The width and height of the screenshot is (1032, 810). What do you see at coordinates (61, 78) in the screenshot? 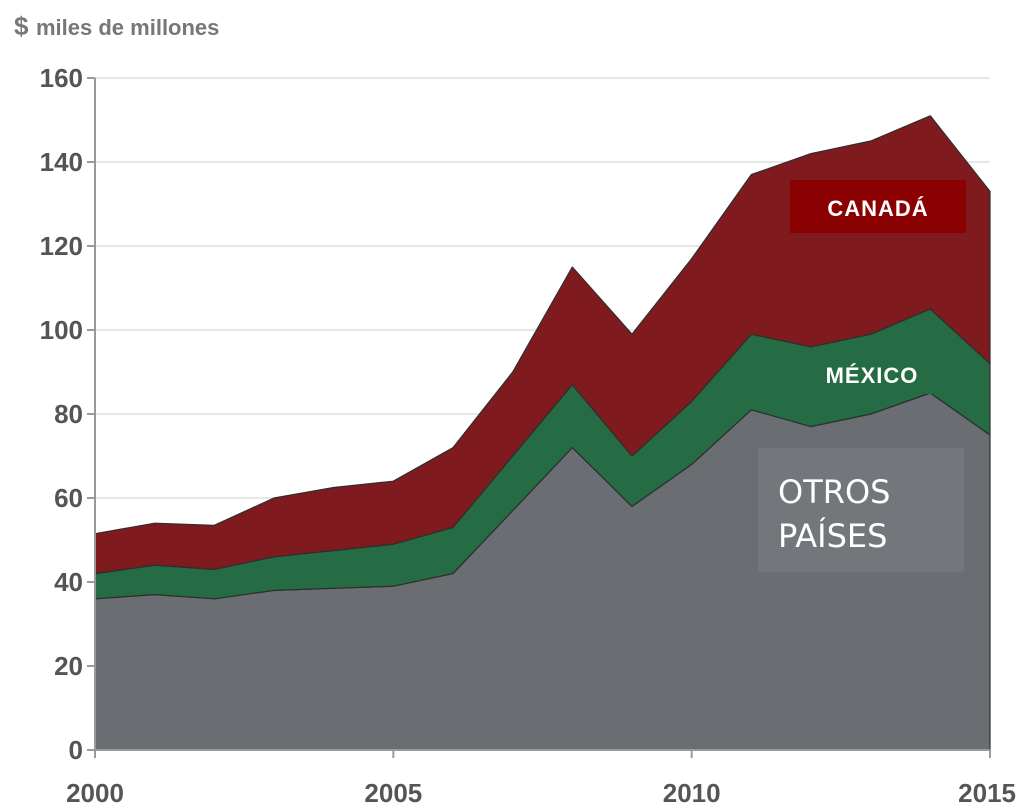
I see `y-tick-label: 160` at bounding box center [61, 78].